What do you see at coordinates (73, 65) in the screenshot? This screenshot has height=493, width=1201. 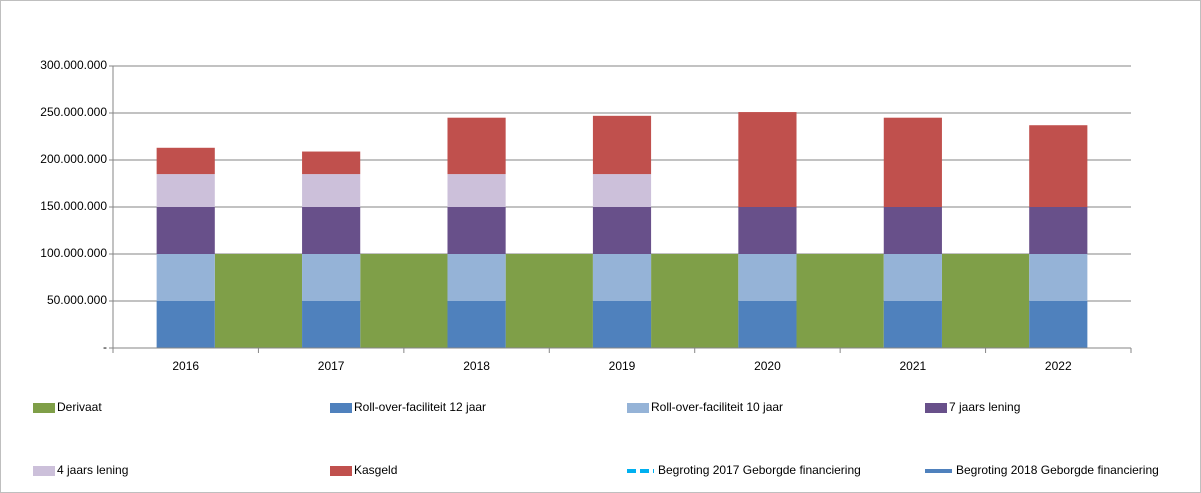 I see `y-tick-label: 300.000.000` at bounding box center [73, 65].